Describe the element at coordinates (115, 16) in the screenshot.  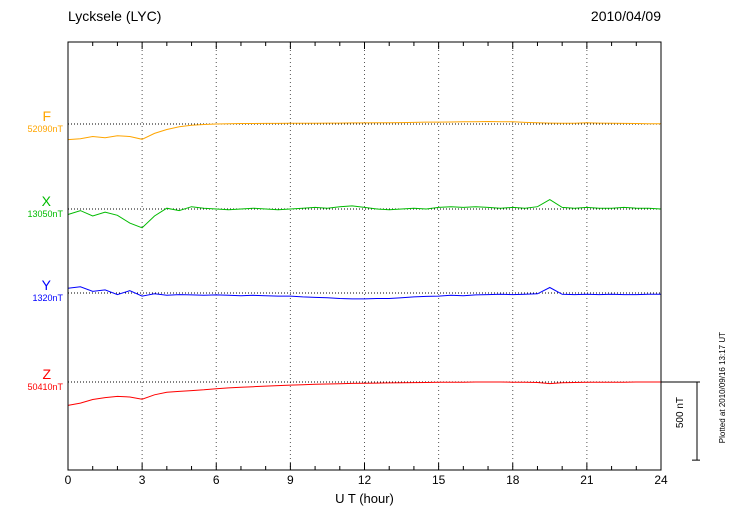
I see `station-title: Lycksele (LYC)` at that location.